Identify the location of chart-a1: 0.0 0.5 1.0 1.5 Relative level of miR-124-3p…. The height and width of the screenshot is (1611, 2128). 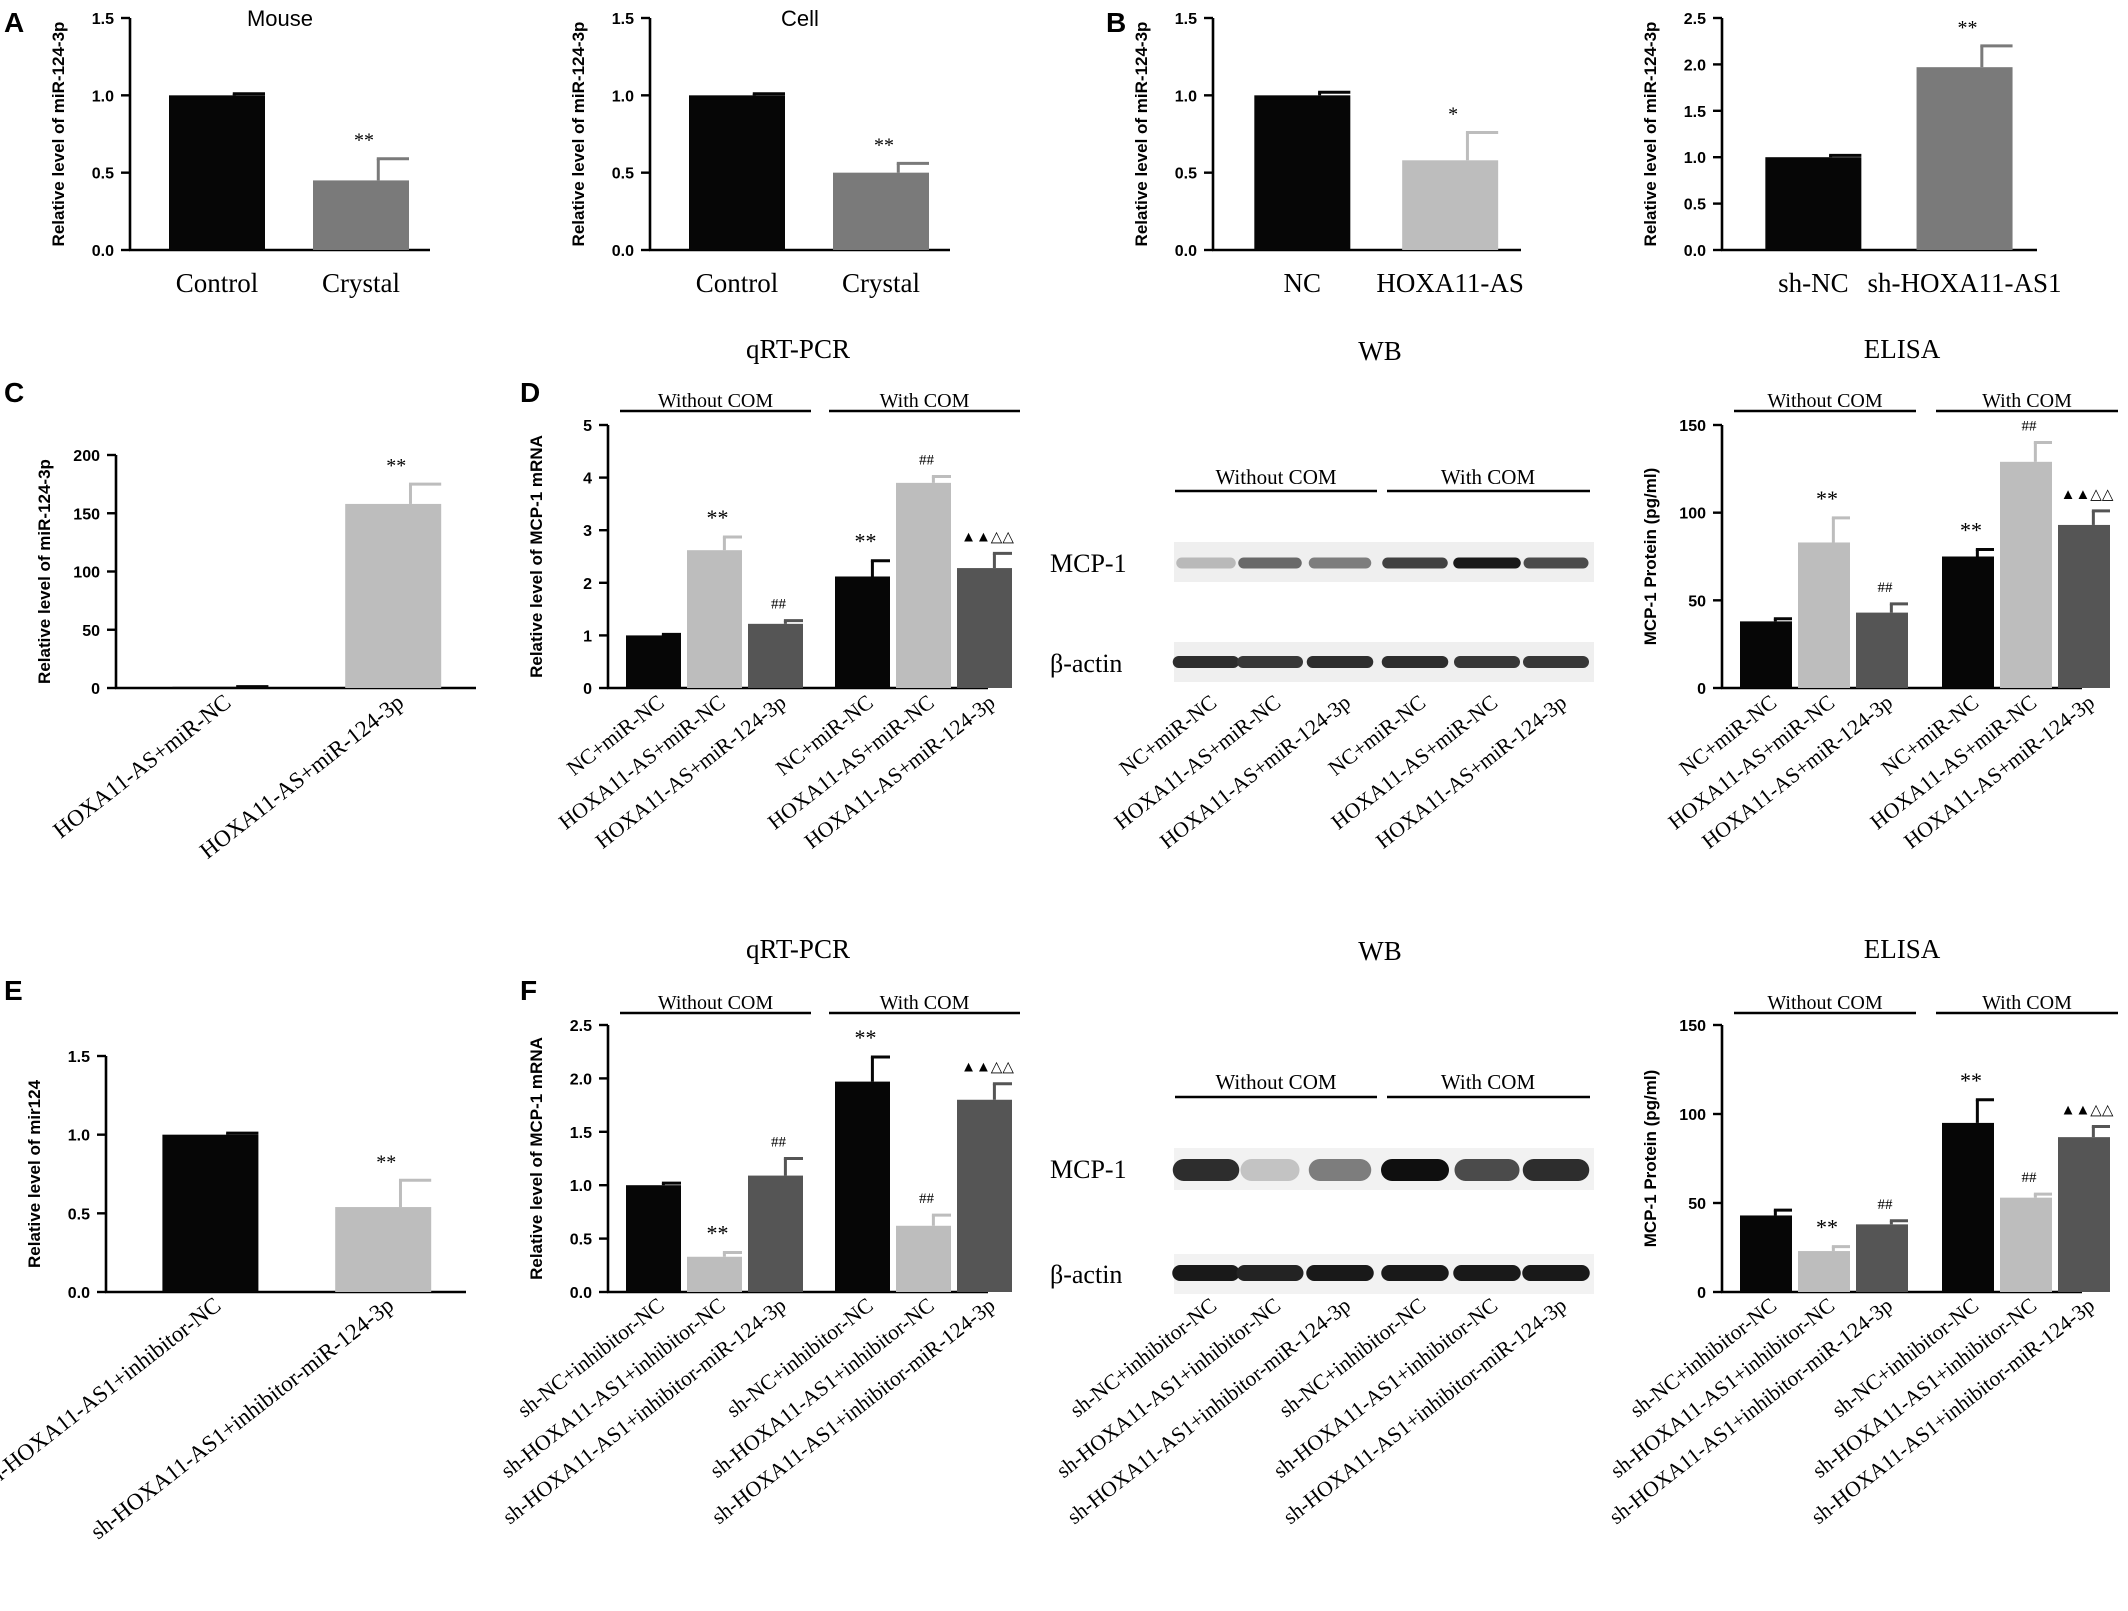
(239, 152).